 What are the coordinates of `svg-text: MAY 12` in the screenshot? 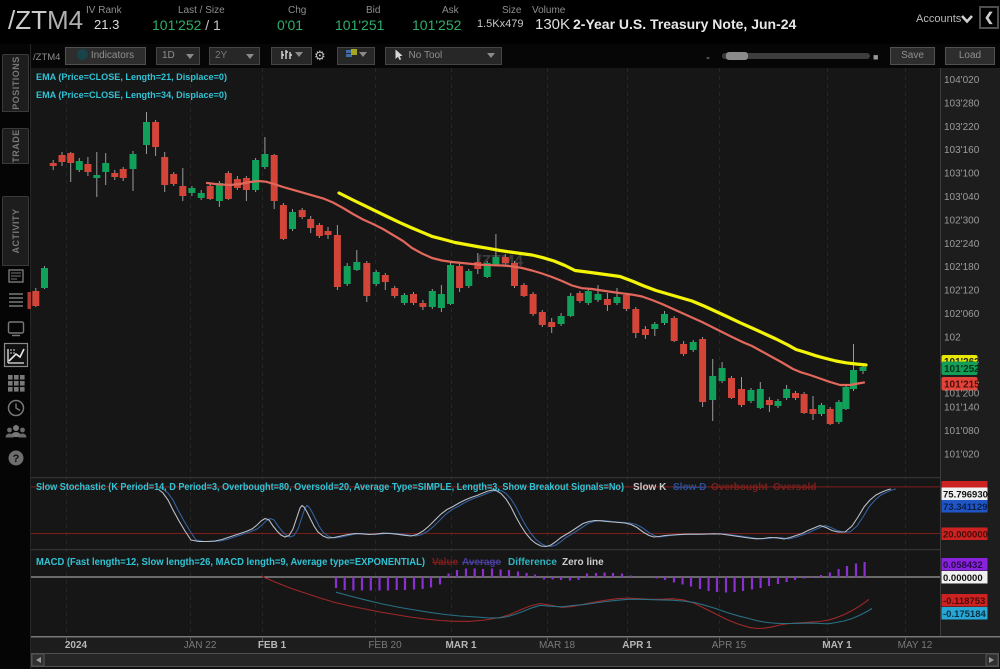 It's located at (915, 645).